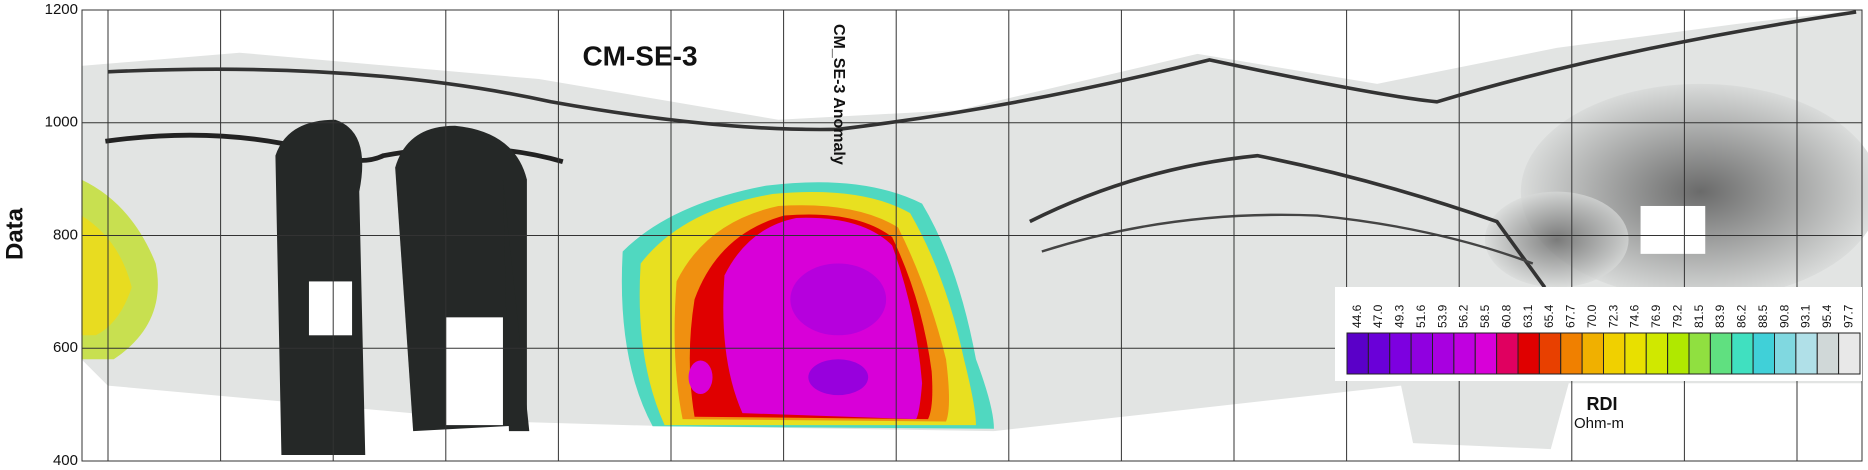  Describe the element at coordinates (14, 233) in the screenshot. I see `y-axis-label: Data` at that location.